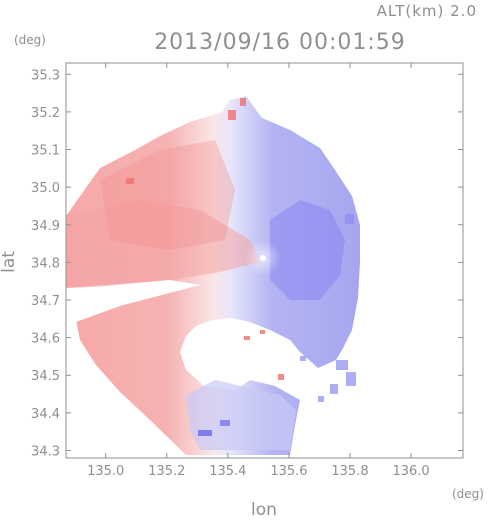 The image size is (491, 521). I want to click on x-tick-label: 135.6, so click(288, 471).